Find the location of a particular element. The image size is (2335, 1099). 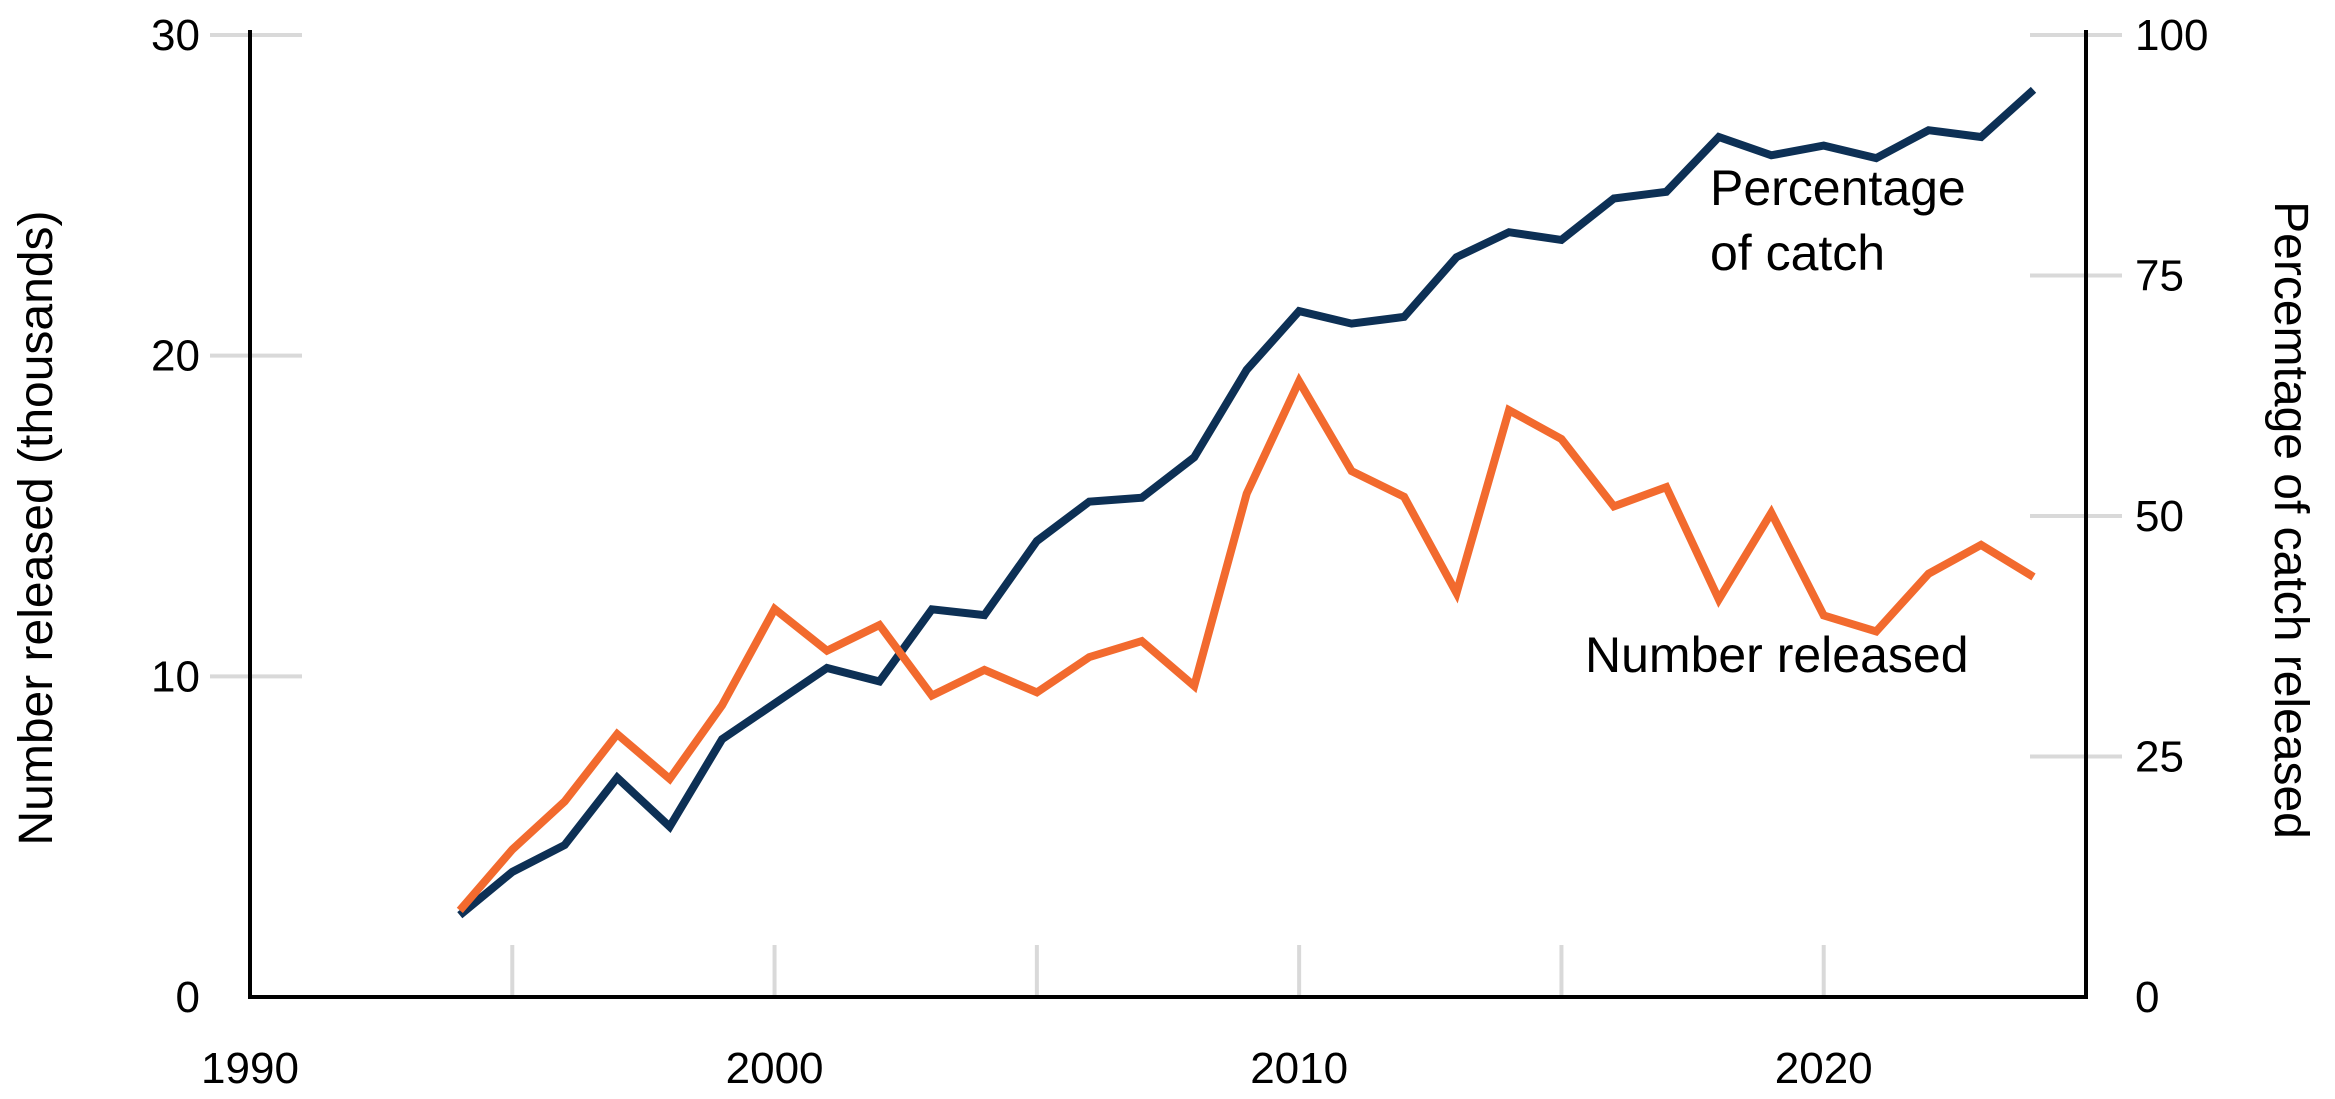

x-tick-label: 2010 is located at coordinates (1299, 1068).